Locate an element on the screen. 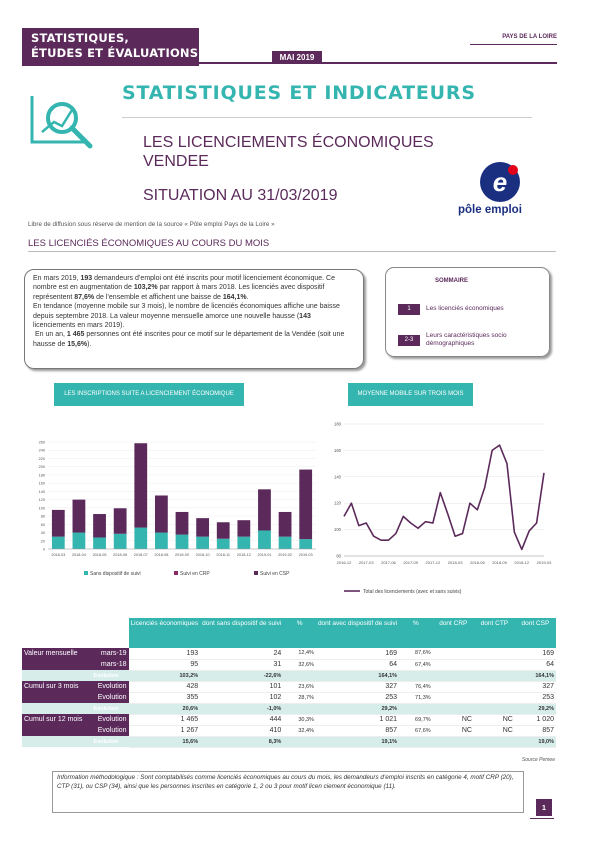  intro-text: de l’ensemble et affichent une baisse de is located at coordinates (157, 297).